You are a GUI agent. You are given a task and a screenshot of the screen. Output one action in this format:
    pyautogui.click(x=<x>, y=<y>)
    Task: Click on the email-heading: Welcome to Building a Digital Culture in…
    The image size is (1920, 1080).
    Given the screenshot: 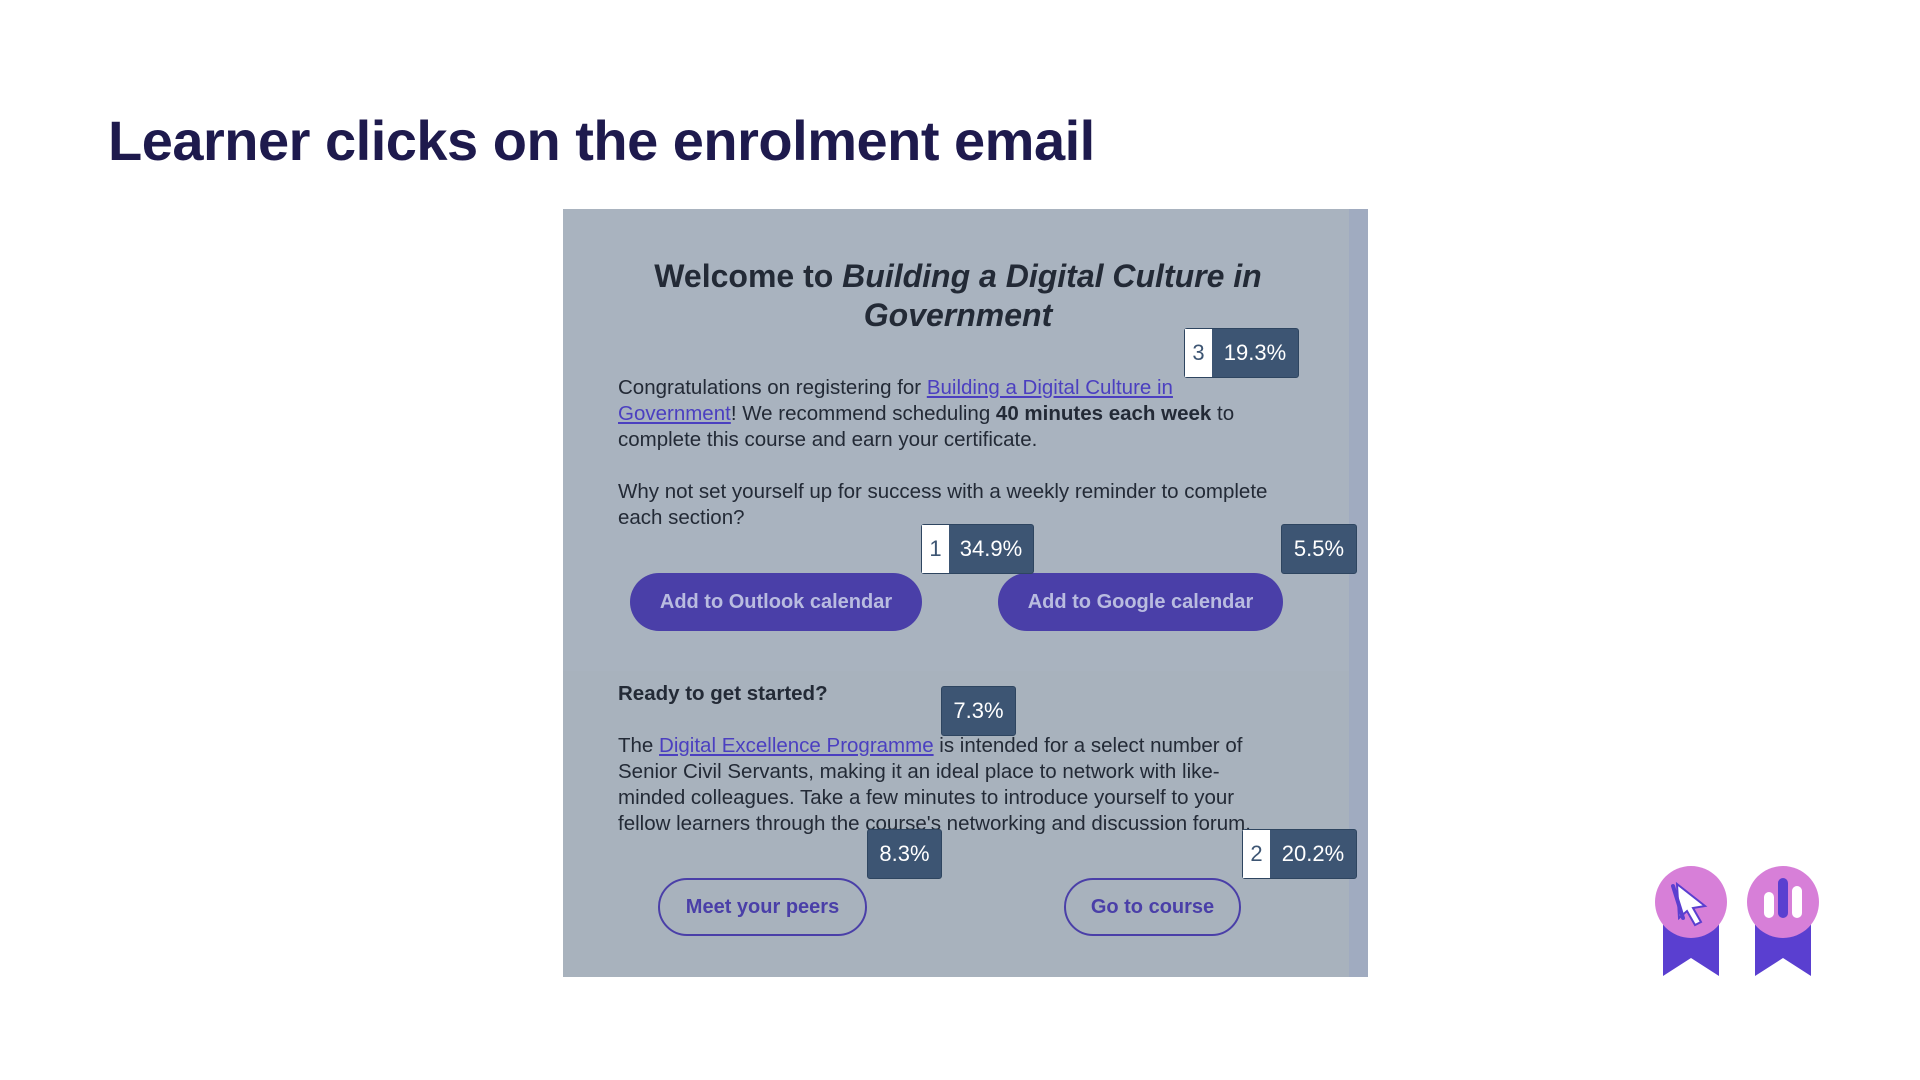 What is the action you would take?
    pyautogui.click(x=958, y=296)
    